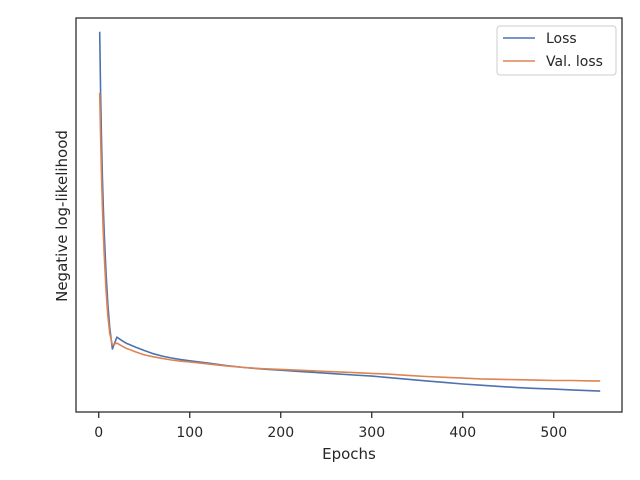 The image size is (640, 480). I want to click on x-tick-label: 100, so click(189, 433).